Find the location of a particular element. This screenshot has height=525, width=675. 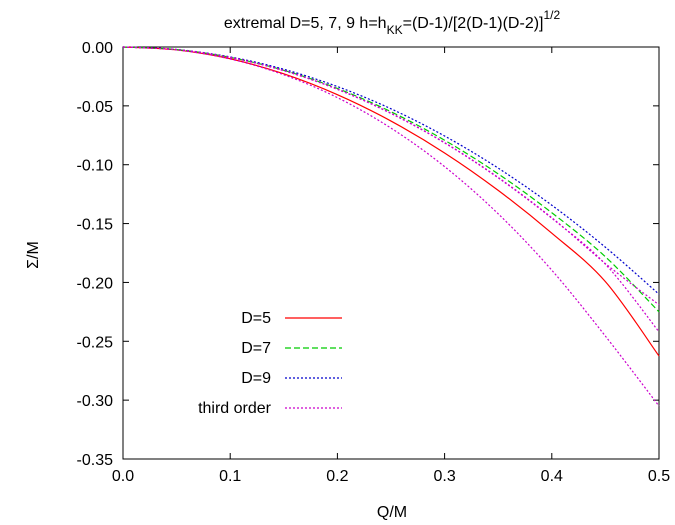

y-tick-label: -0.05 is located at coordinates (95, 107).